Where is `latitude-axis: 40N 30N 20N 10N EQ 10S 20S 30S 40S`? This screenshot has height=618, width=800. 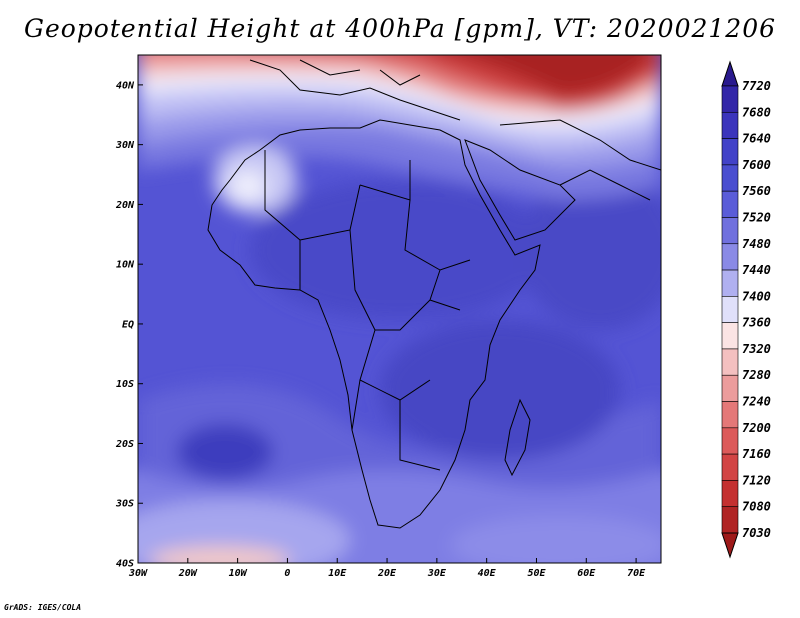 latitude-axis: 40N 30N 20N 10N EQ 10S 20S 30S 40S is located at coordinates (129, 325).